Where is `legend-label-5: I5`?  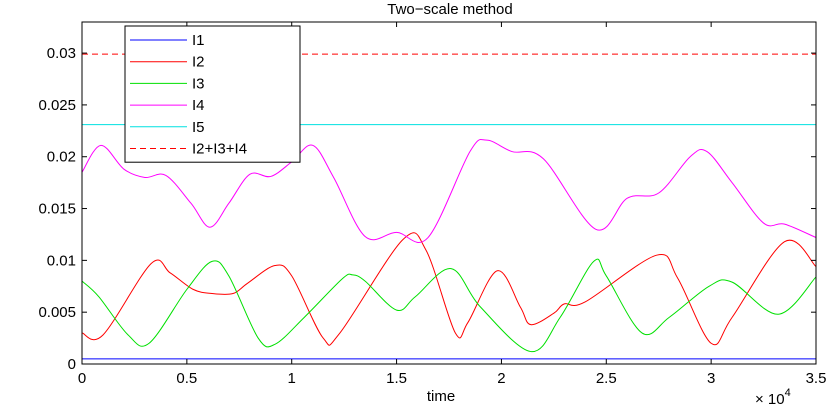
legend-label-5: I5 is located at coordinates (198, 127).